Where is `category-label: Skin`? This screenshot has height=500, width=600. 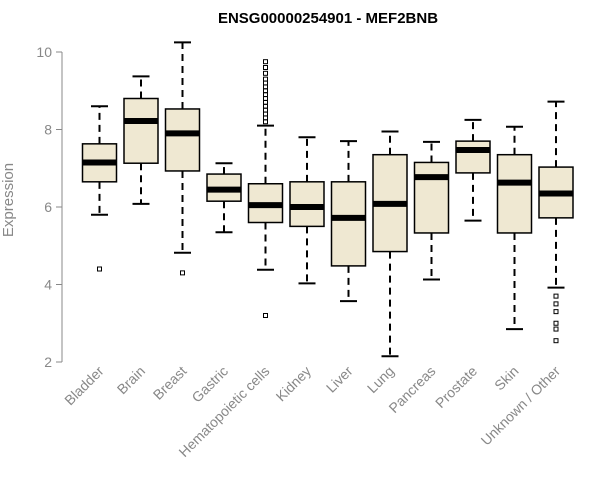 category-label: Skin is located at coordinates (506, 378).